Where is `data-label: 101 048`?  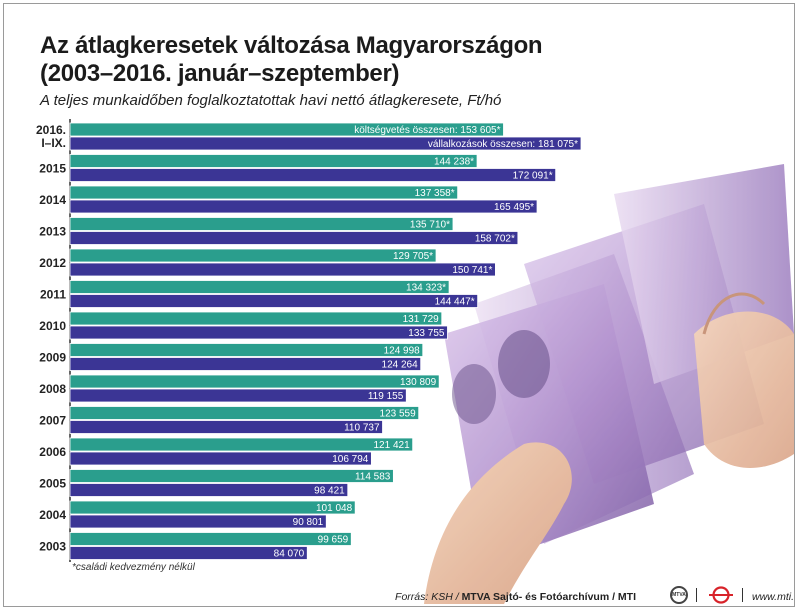
data-label: 101 048 is located at coordinates (334, 508).